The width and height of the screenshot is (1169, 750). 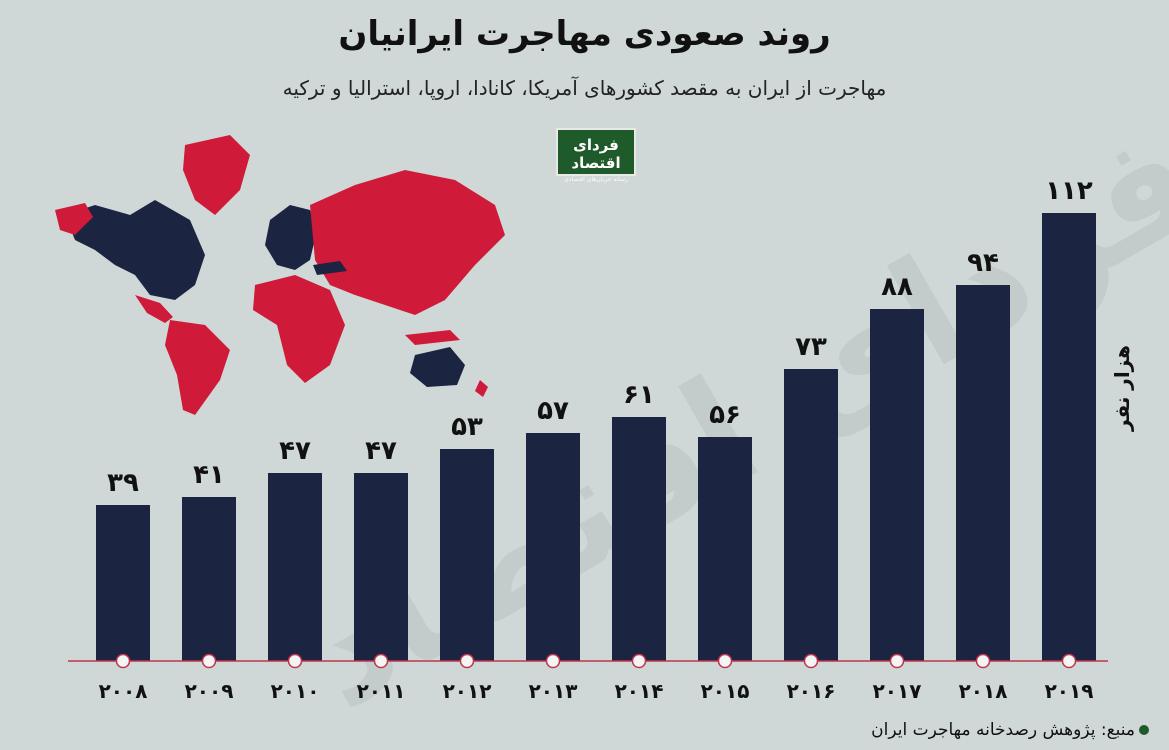 What do you see at coordinates (639, 395) in the screenshot?
I see `value-label-6: ۶۱` at bounding box center [639, 395].